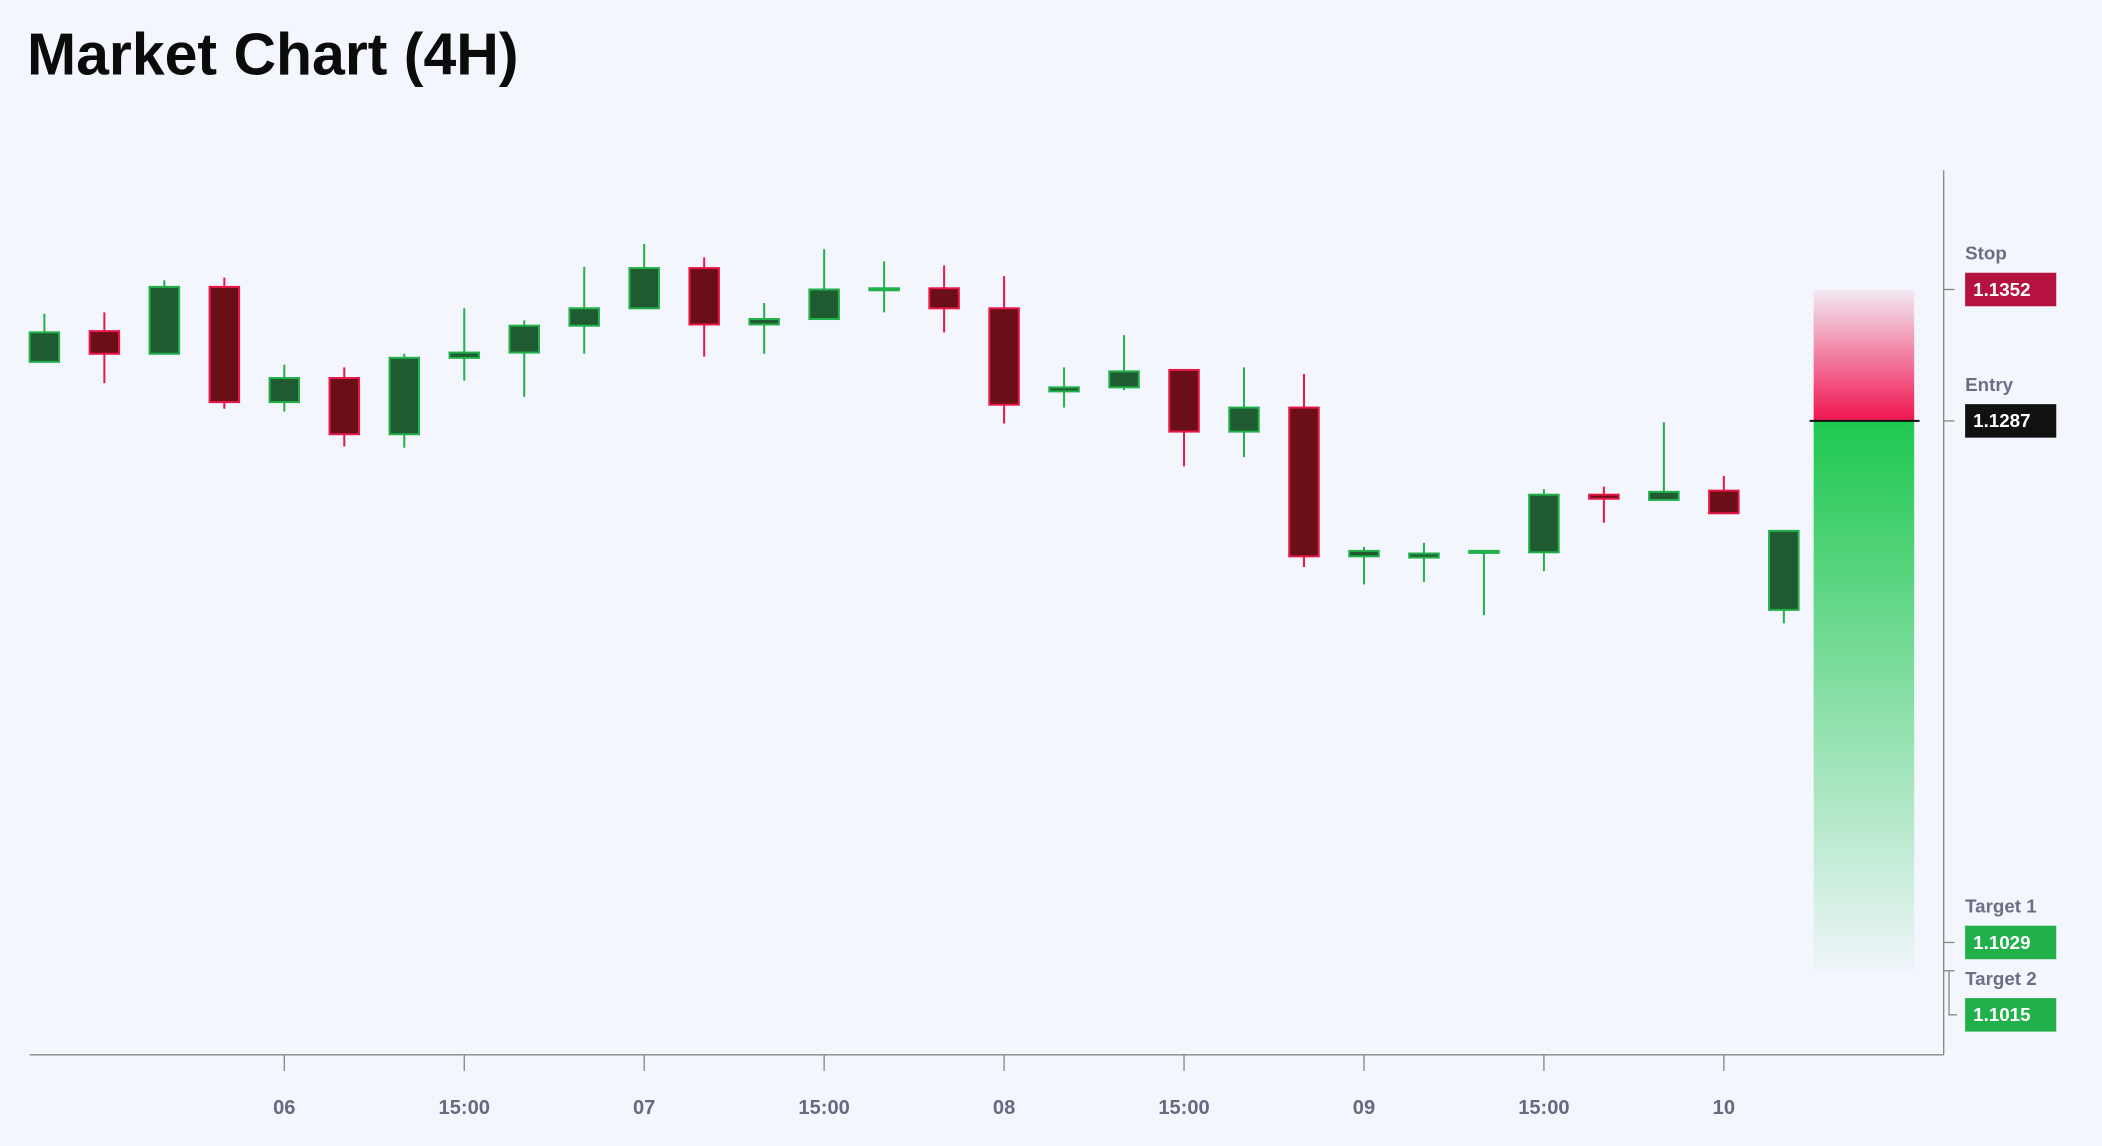 The width and height of the screenshot is (2102, 1146). Describe the element at coordinates (1364, 1108) in the screenshot. I see `x-tick-label: 09` at that location.